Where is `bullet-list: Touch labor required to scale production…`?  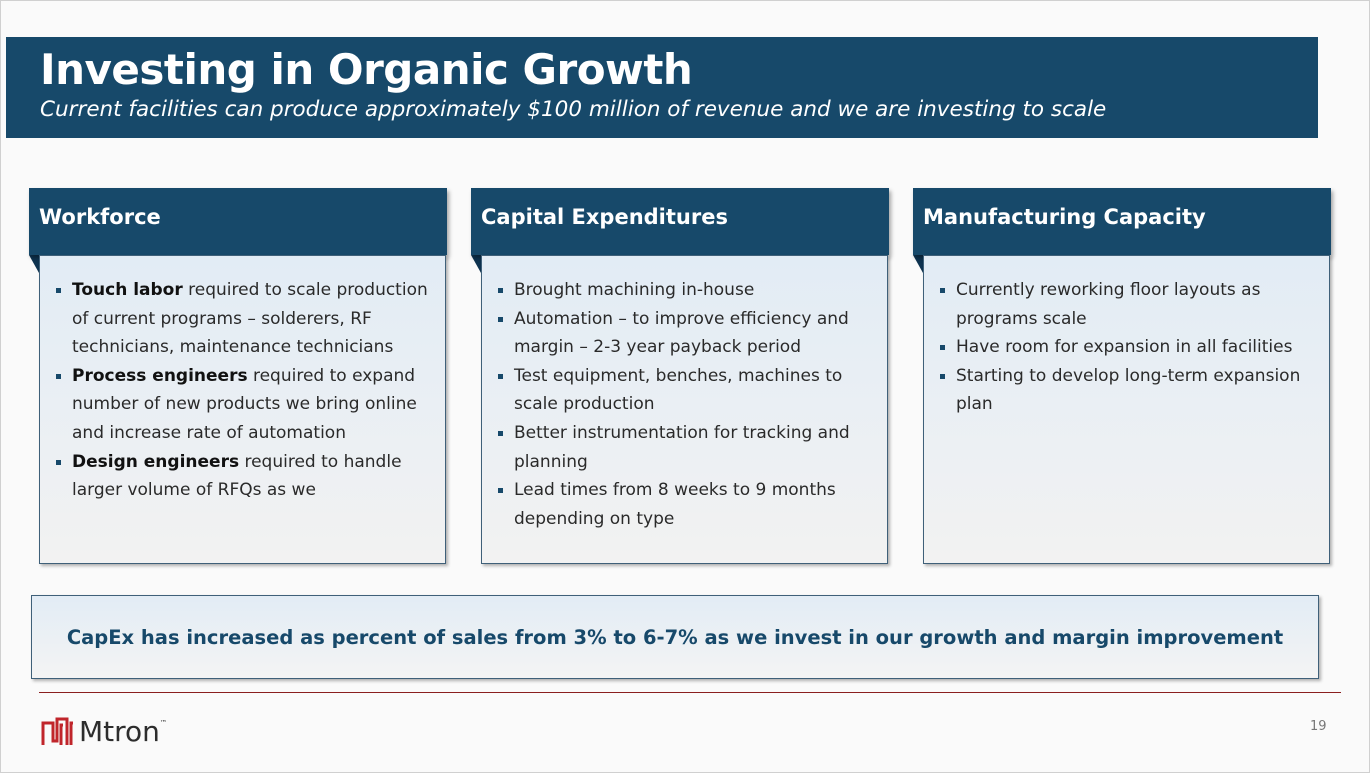 bullet-list: Touch labor required to scale production… is located at coordinates (242, 380).